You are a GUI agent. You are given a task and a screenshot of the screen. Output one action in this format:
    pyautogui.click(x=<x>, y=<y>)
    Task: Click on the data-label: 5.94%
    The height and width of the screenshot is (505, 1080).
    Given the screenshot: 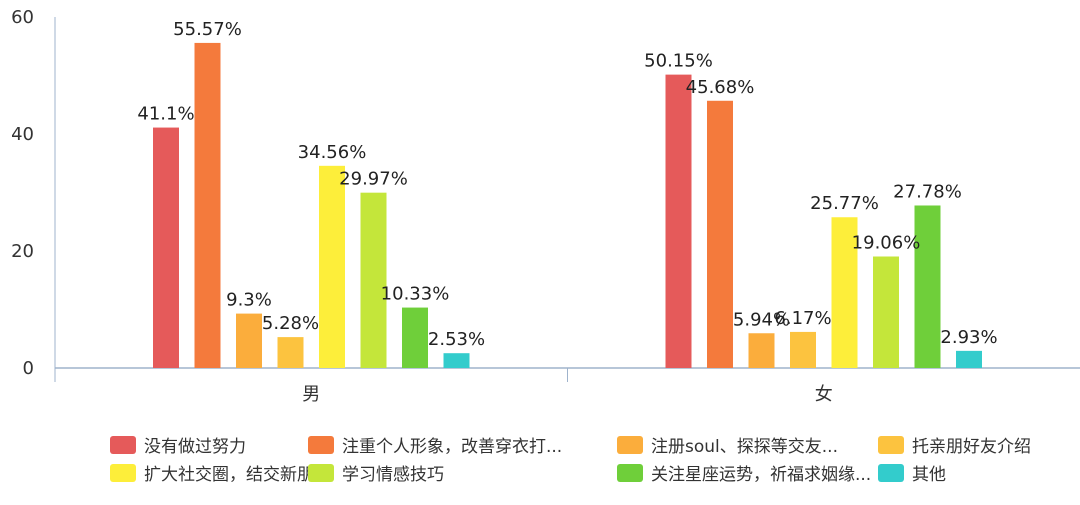 What is the action you would take?
    pyautogui.click(x=761, y=319)
    